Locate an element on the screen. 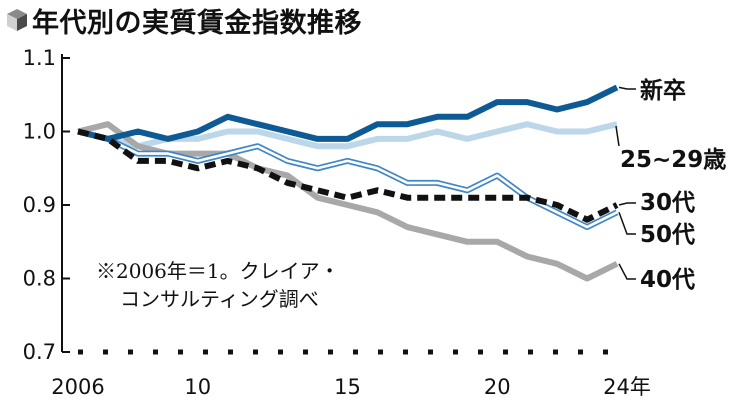 This screenshot has width=744, height=405. series-label-age25_29: 25~29歳 is located at coordinates (670, 149).